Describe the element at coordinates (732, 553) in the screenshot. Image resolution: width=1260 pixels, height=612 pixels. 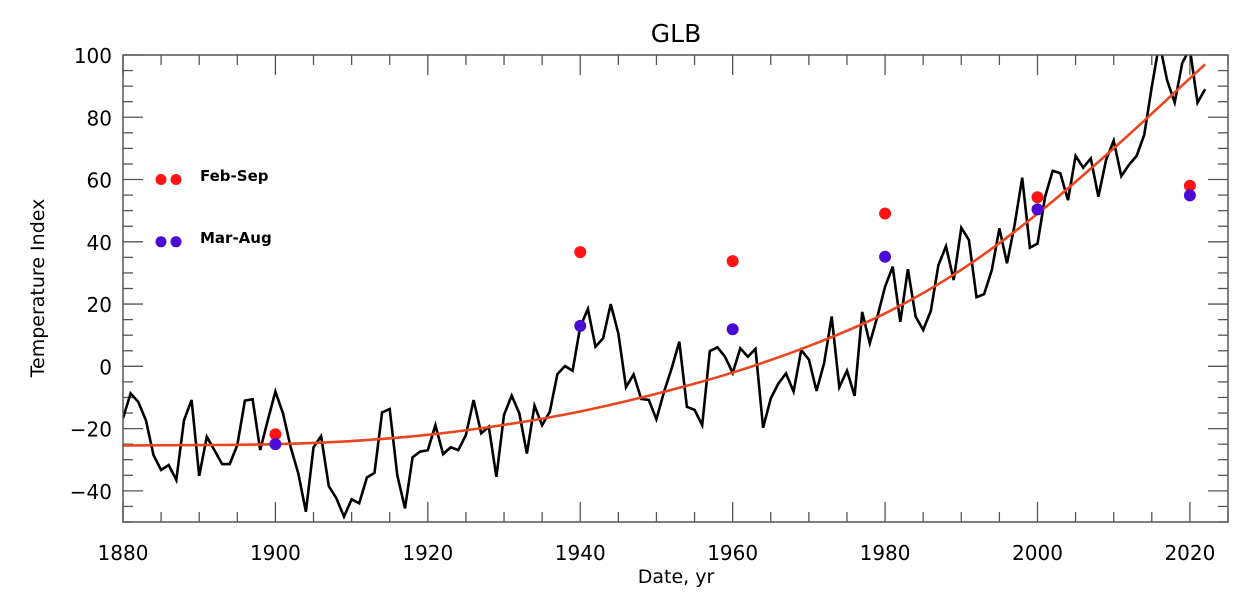
I see `x-tick-label: 1960` at that location.